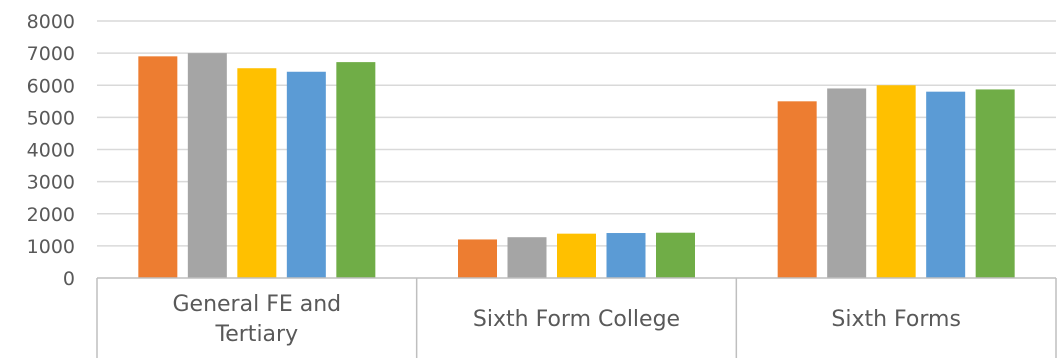  I want to click on y-tick-label: 5000, so click(51, 118).